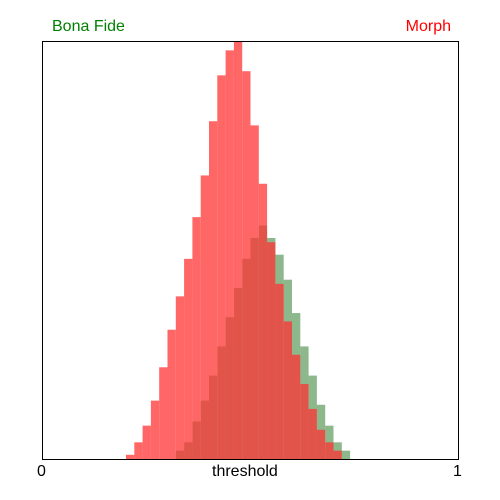 Image resolution: width=500 pixels, height=500 pixels. What do you see at coordinates (245, 471) in the screenshot?
I see `x-axis-label: threshold` at bounding box center [245, 471].